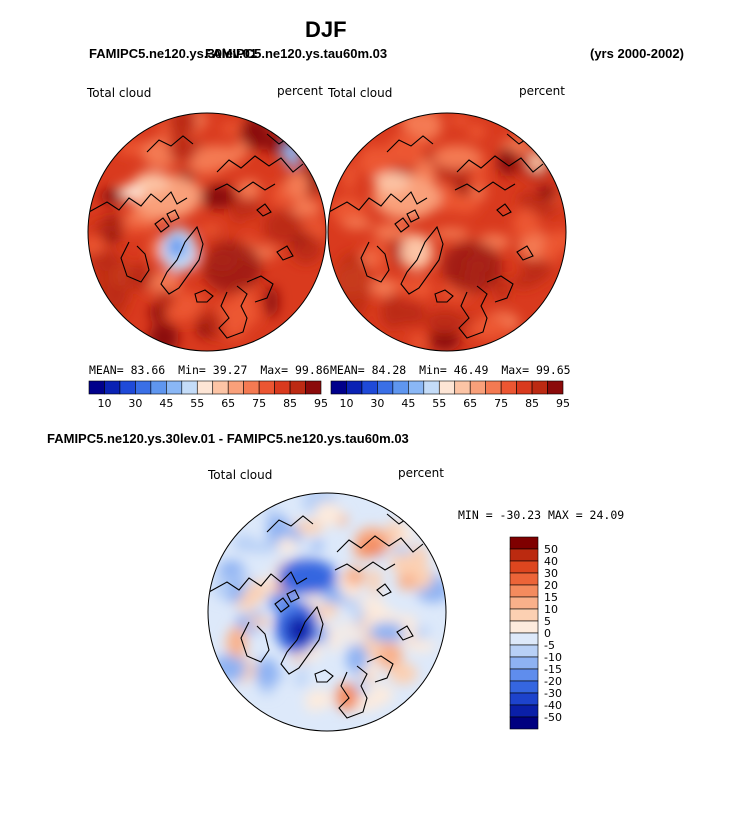  What do you see at coordinates (228, 403) in the screenshot?
I see `colorbar-tick-label: 65` at bounding box center [228, 403].